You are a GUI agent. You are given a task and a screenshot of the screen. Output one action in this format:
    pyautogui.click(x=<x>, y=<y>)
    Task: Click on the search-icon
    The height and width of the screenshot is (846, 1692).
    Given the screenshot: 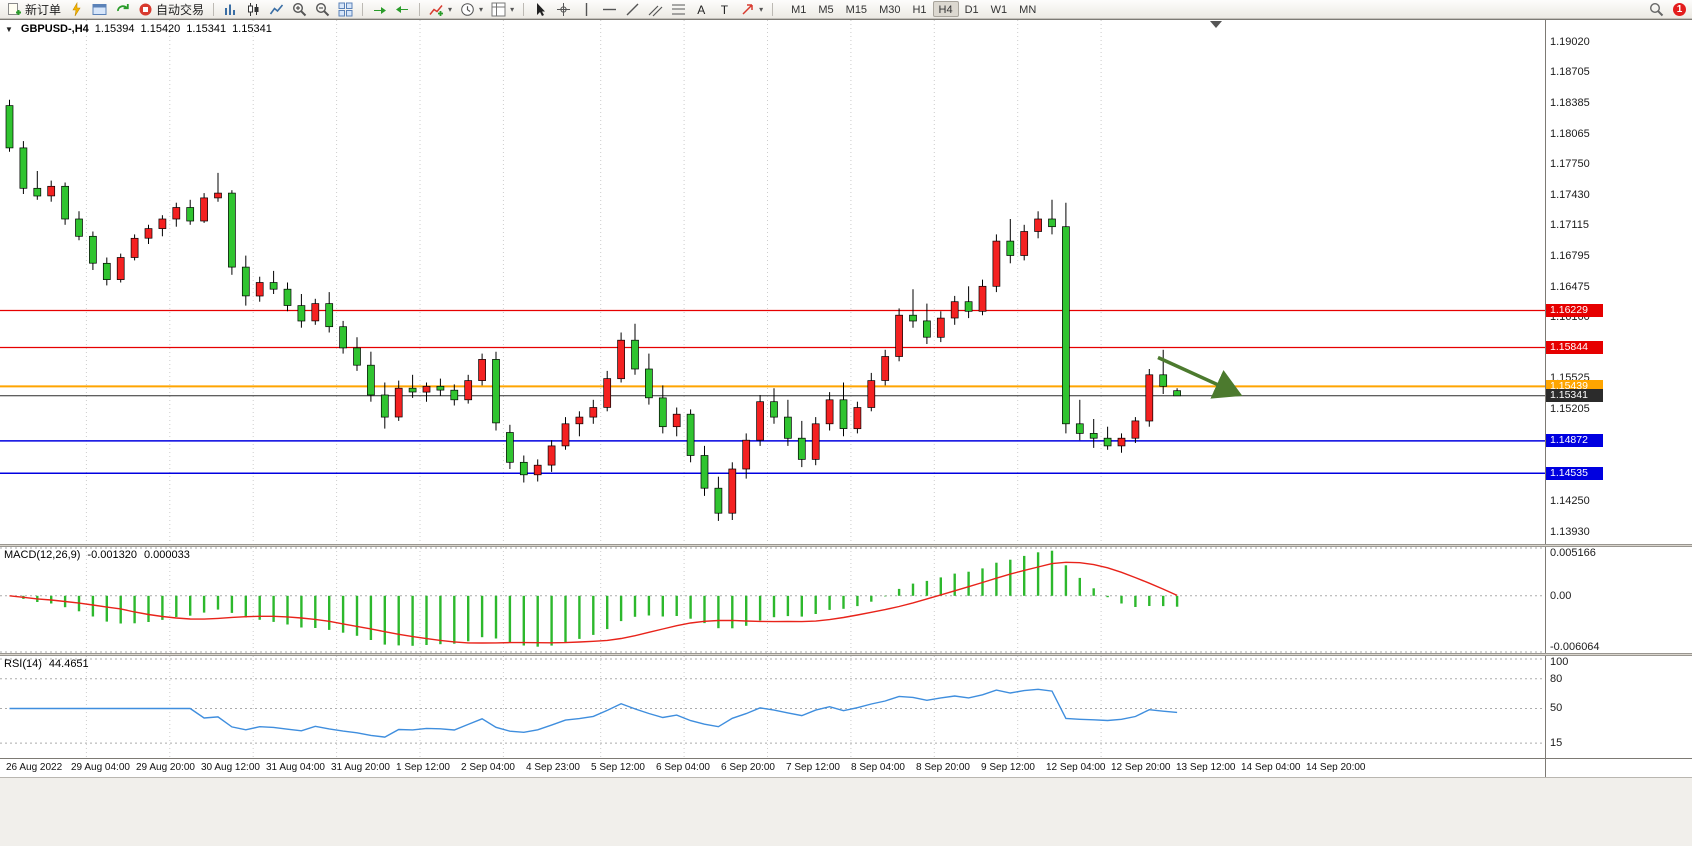 What is the action you would take?
    pyautogui.click(x=1656, y=9)
    